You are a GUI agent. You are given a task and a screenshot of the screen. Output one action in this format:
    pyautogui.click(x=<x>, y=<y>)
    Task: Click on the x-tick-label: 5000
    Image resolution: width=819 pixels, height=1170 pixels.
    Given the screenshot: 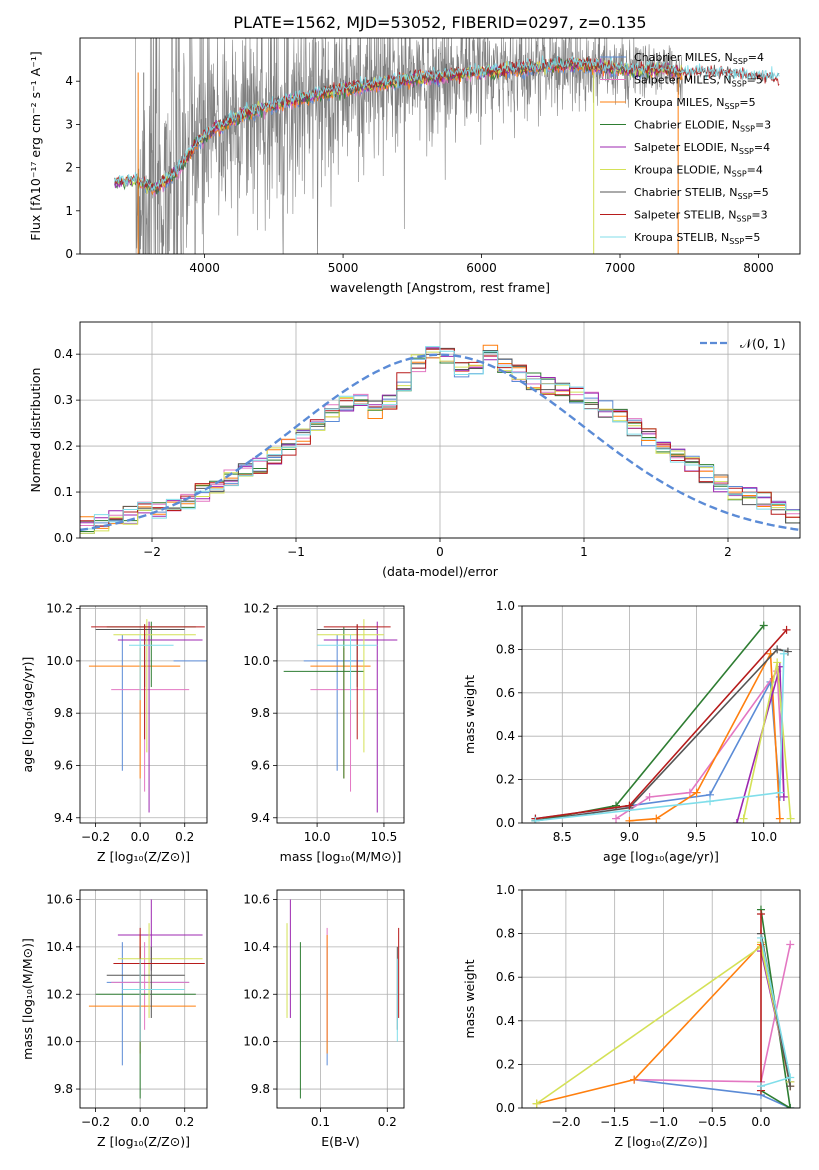 What is the action you would take?
    pyautogui.click(x=343, y=268)
    